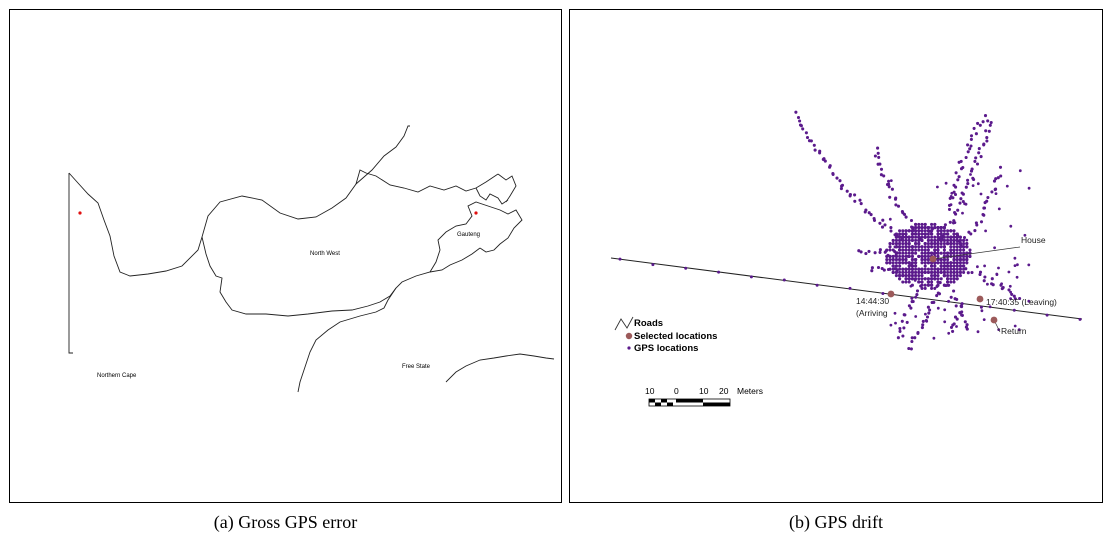  Describe the element at coordinates (704, 391) in the screenshot. I see `scale-tick-label: 10` at that location.